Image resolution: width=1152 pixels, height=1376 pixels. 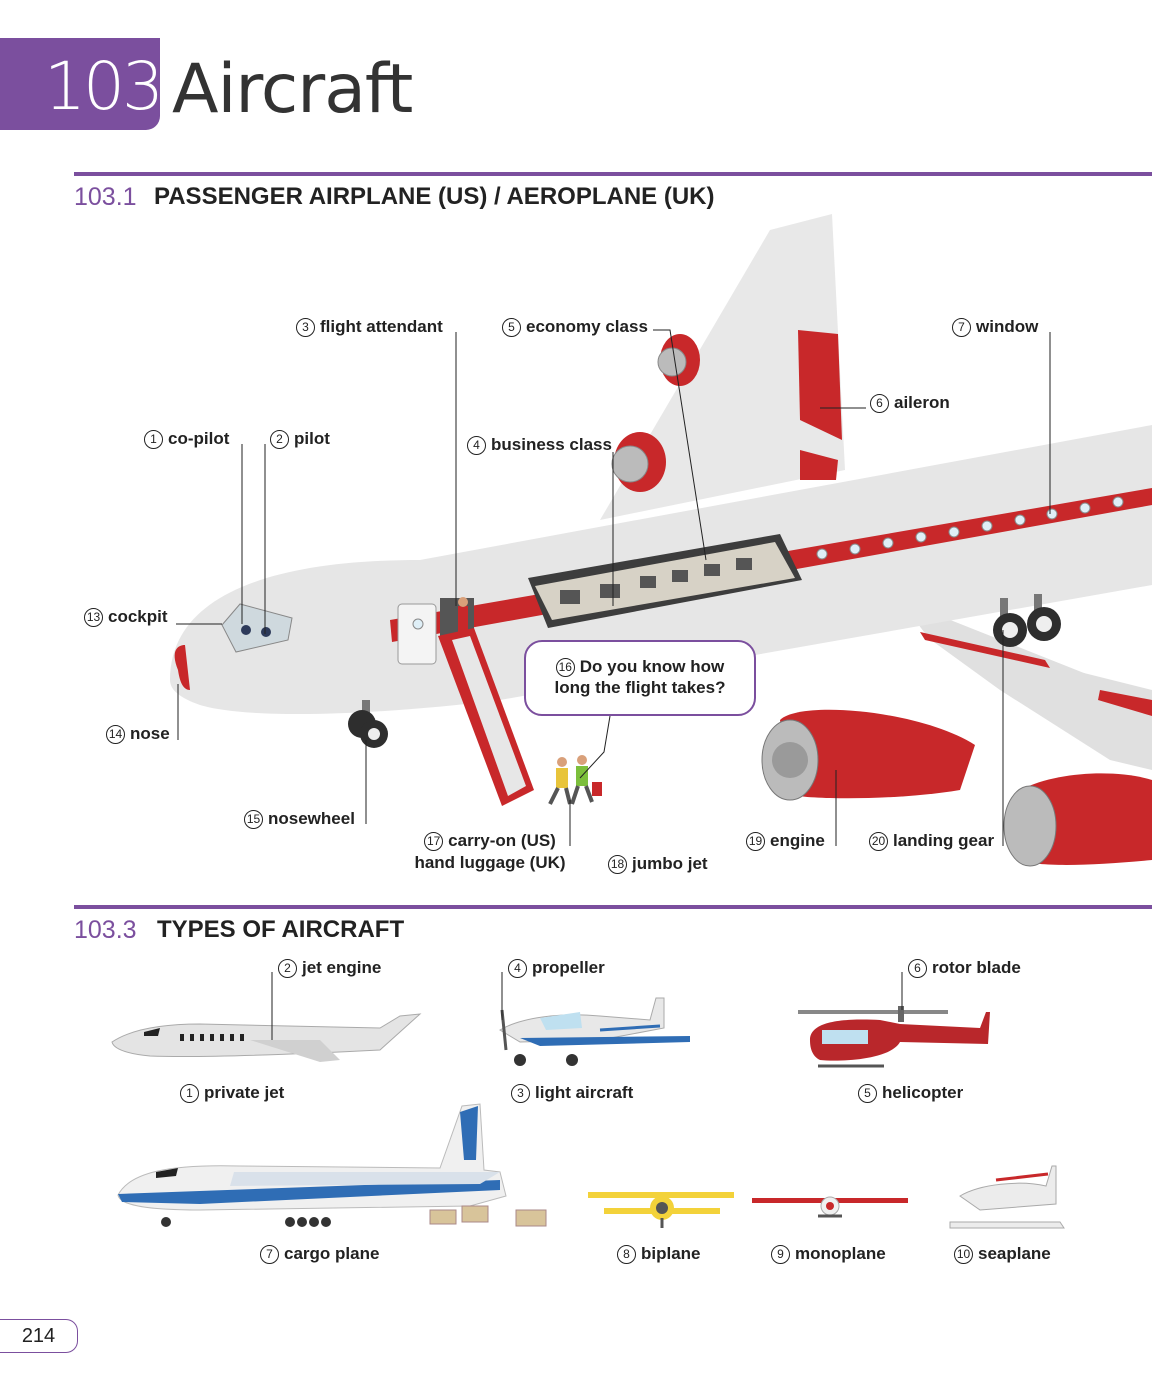 What do you see at coordinates (1002, 1254) in the screenshot?
I see `label-seaplane: 10 seaplane` at bounding box center [1002, 1254].